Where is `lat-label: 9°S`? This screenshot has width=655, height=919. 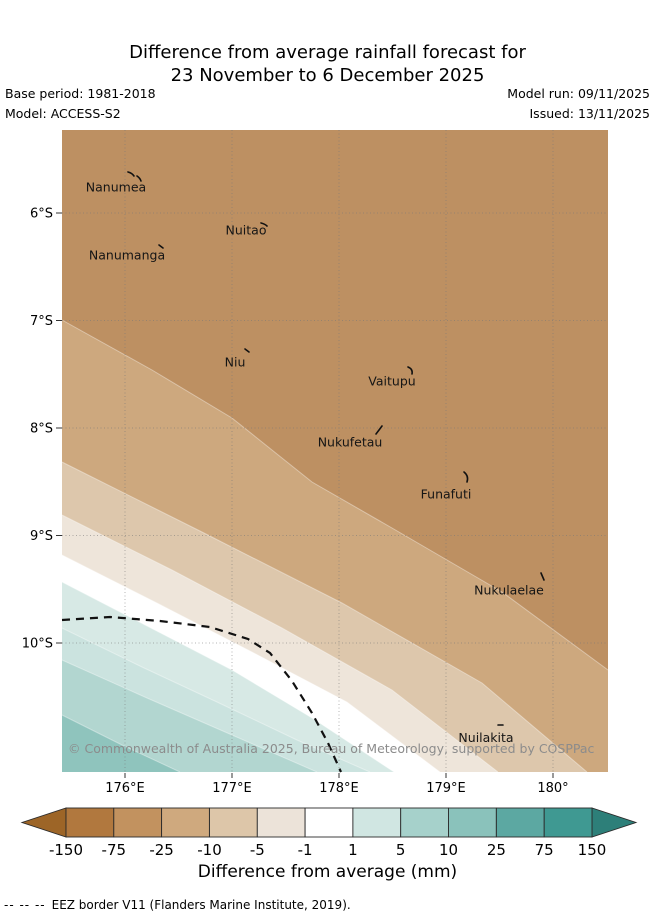 lat-label: 9°S is located at coordinates (41, 536).